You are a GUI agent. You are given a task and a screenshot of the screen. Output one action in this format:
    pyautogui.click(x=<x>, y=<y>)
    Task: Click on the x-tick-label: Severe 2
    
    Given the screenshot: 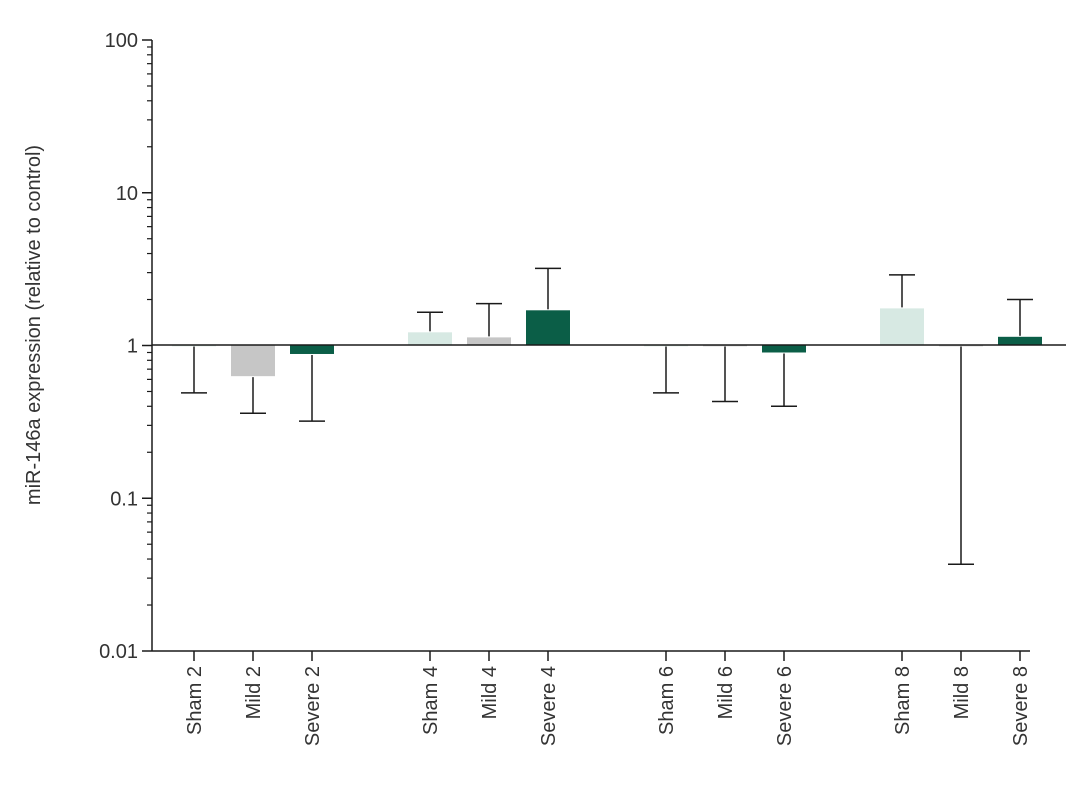 What is the action you would take?
    pyautogui.click(x=313, y=706)
    